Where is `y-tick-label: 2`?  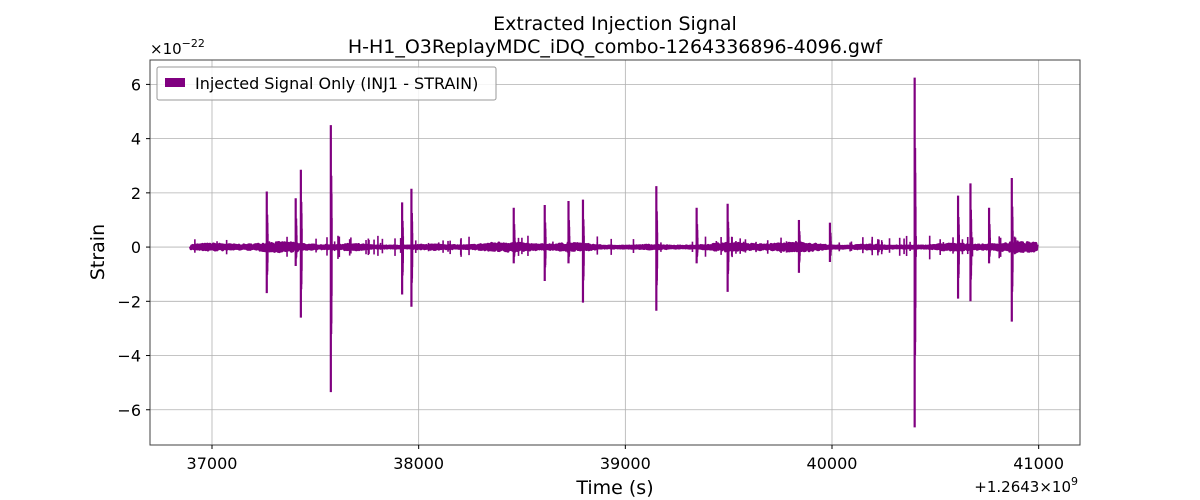 y-tick-label: 2 is located at coordinates (136, 193).